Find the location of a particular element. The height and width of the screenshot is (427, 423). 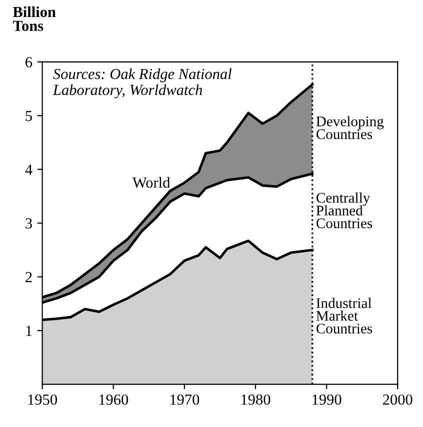

annotation: World is located at coordinates (151, 182).